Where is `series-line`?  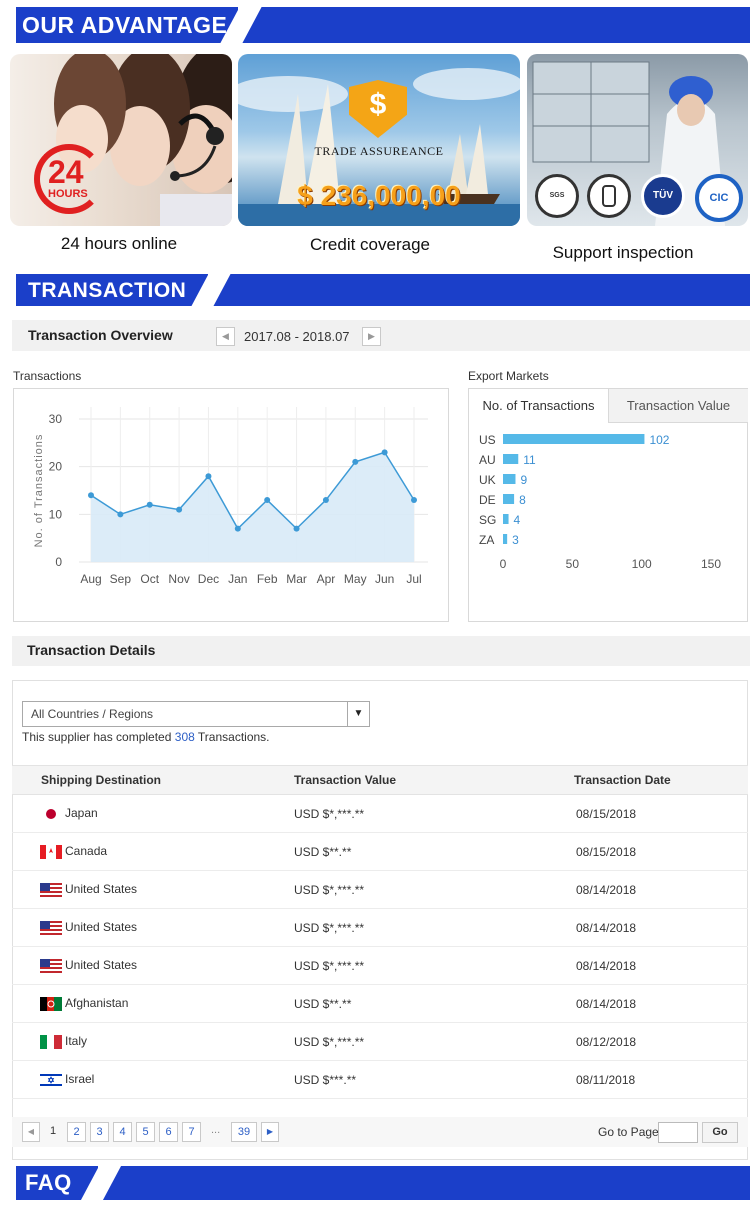 series-line is located at coordinates (252, 490).